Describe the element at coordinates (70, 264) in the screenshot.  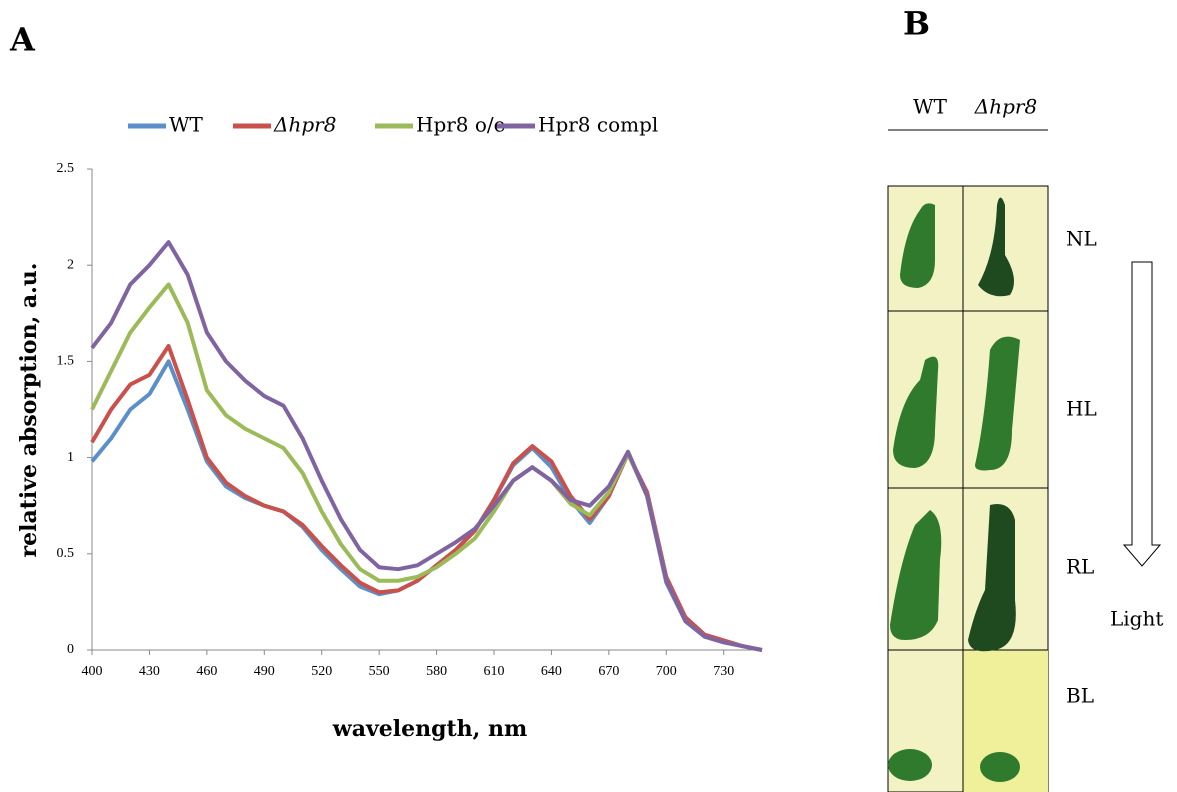
I see `y-tick-label: 2` at that location.